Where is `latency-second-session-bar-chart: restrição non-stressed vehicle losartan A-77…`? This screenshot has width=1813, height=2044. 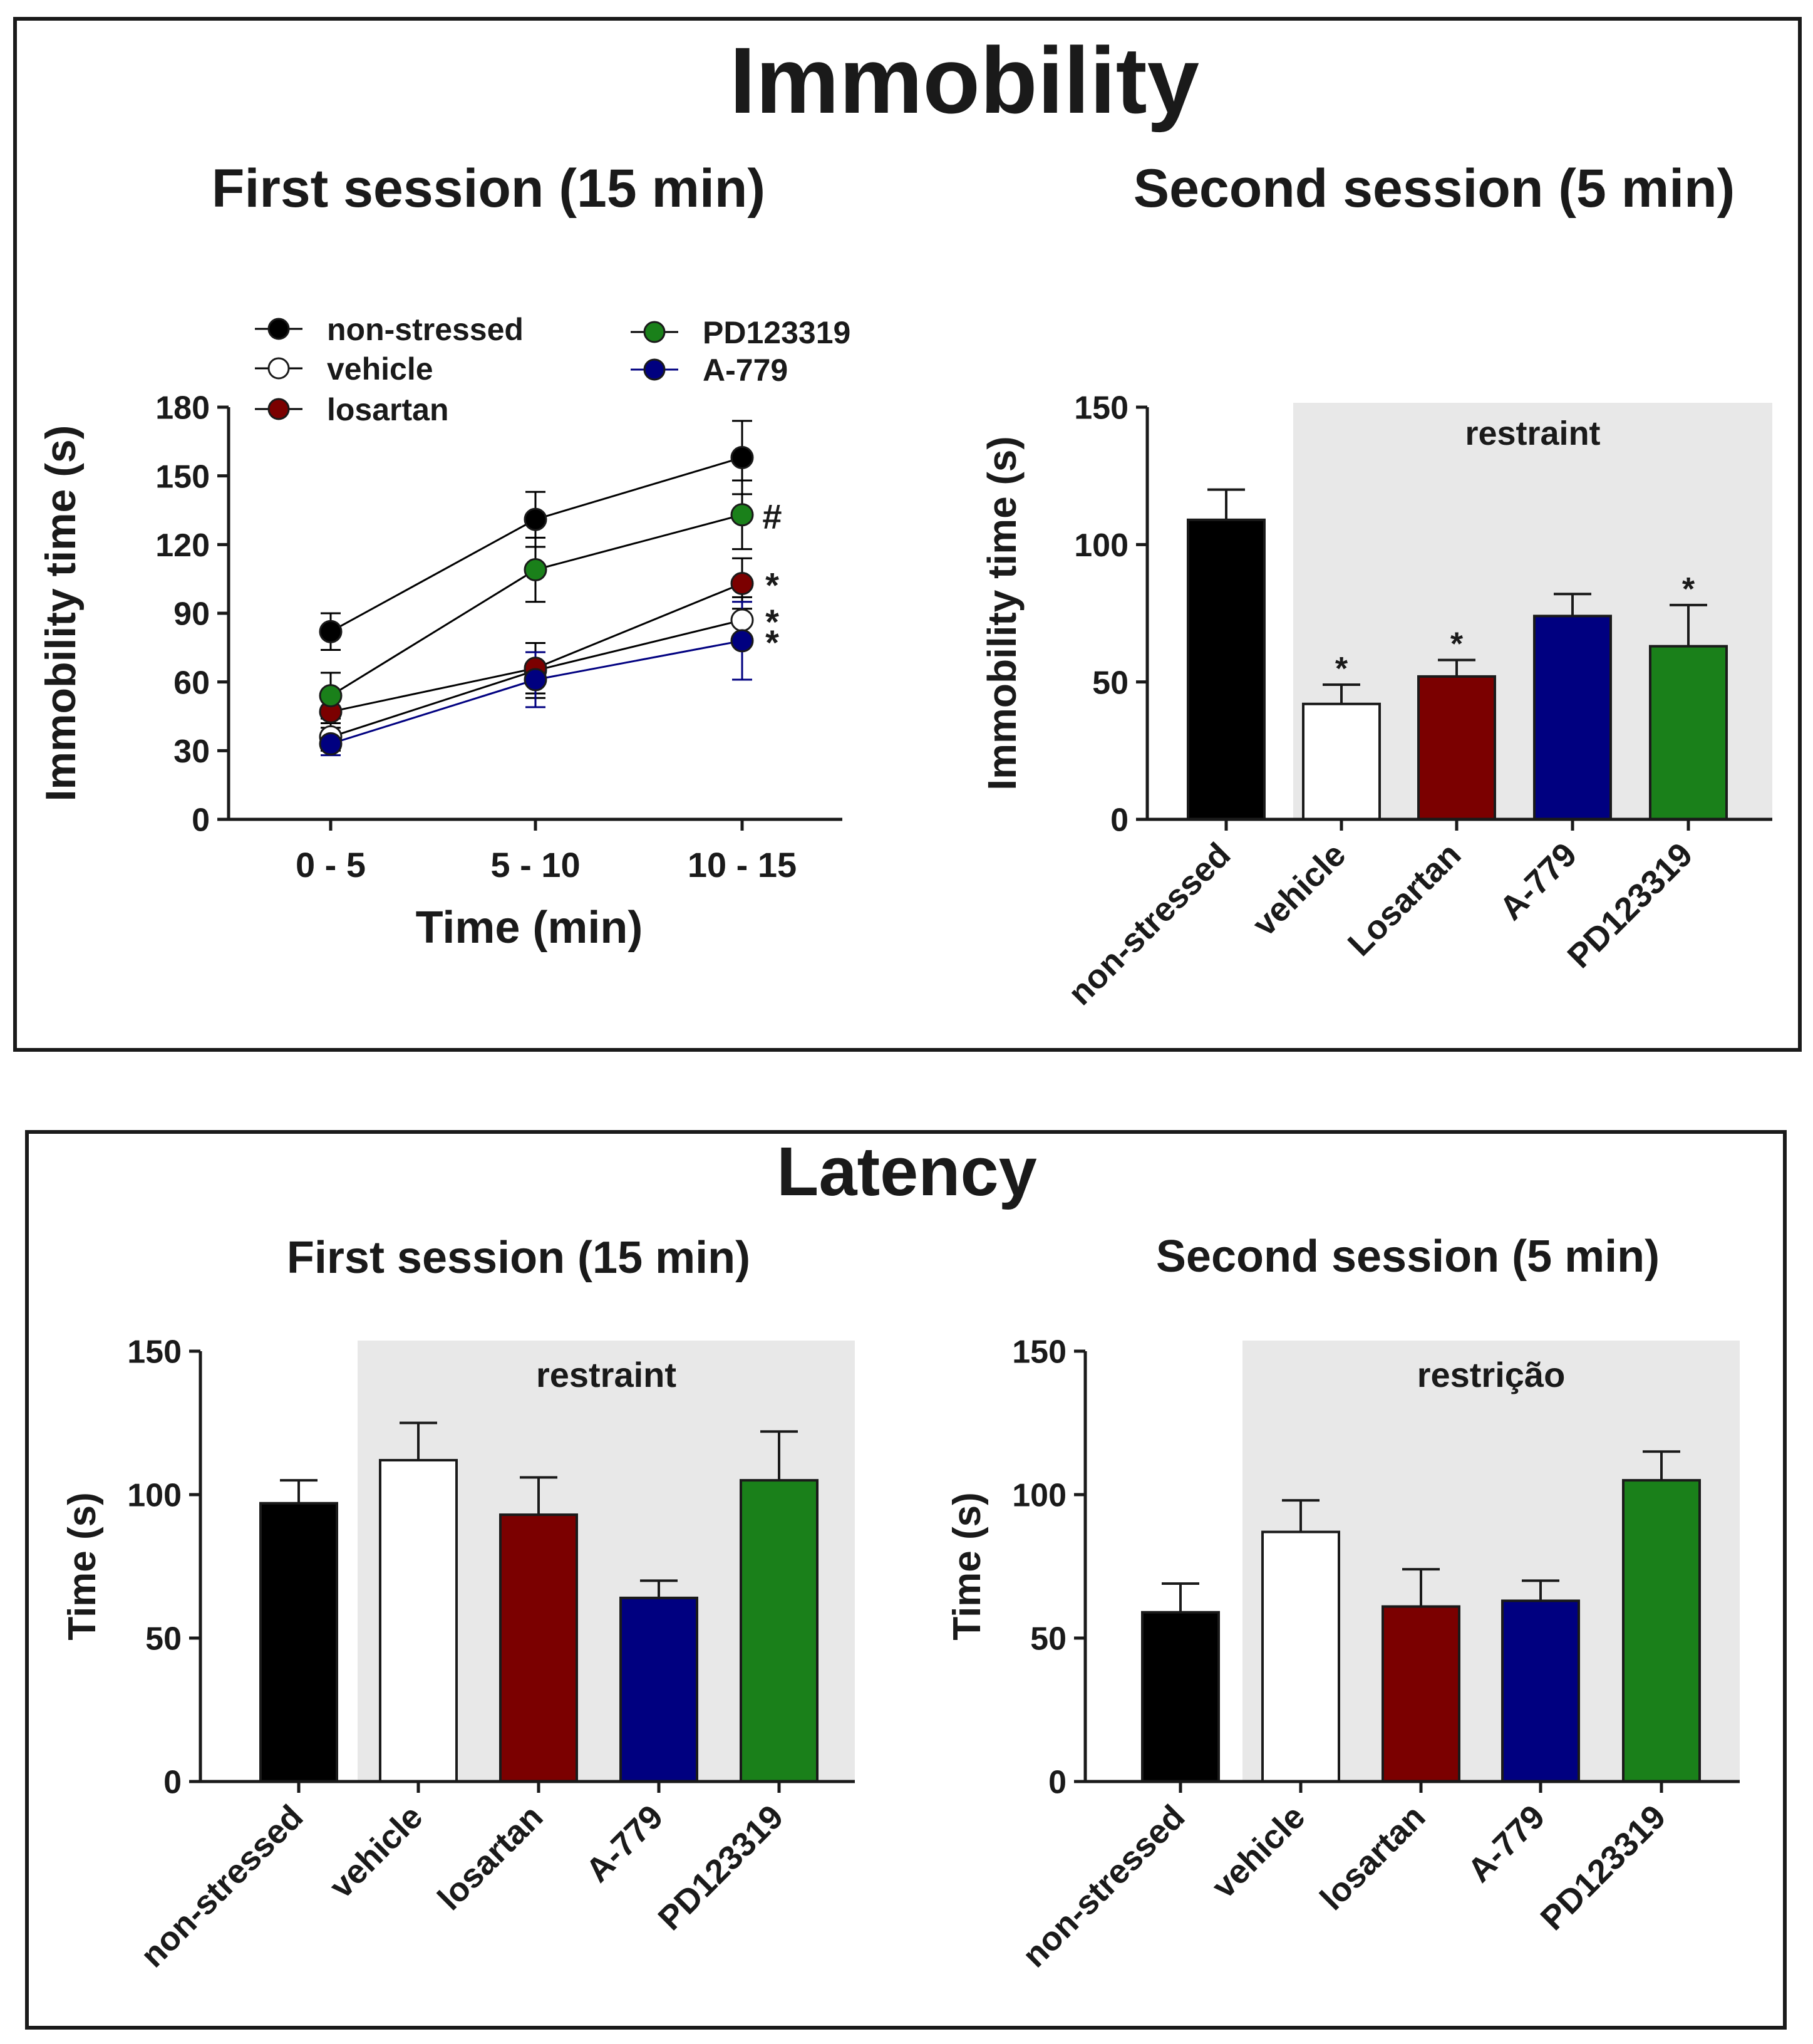
latency-second-session-bar-chart: restrição non-stressed vehicle losartan A-77… is located at coordinates (1343, 1654).